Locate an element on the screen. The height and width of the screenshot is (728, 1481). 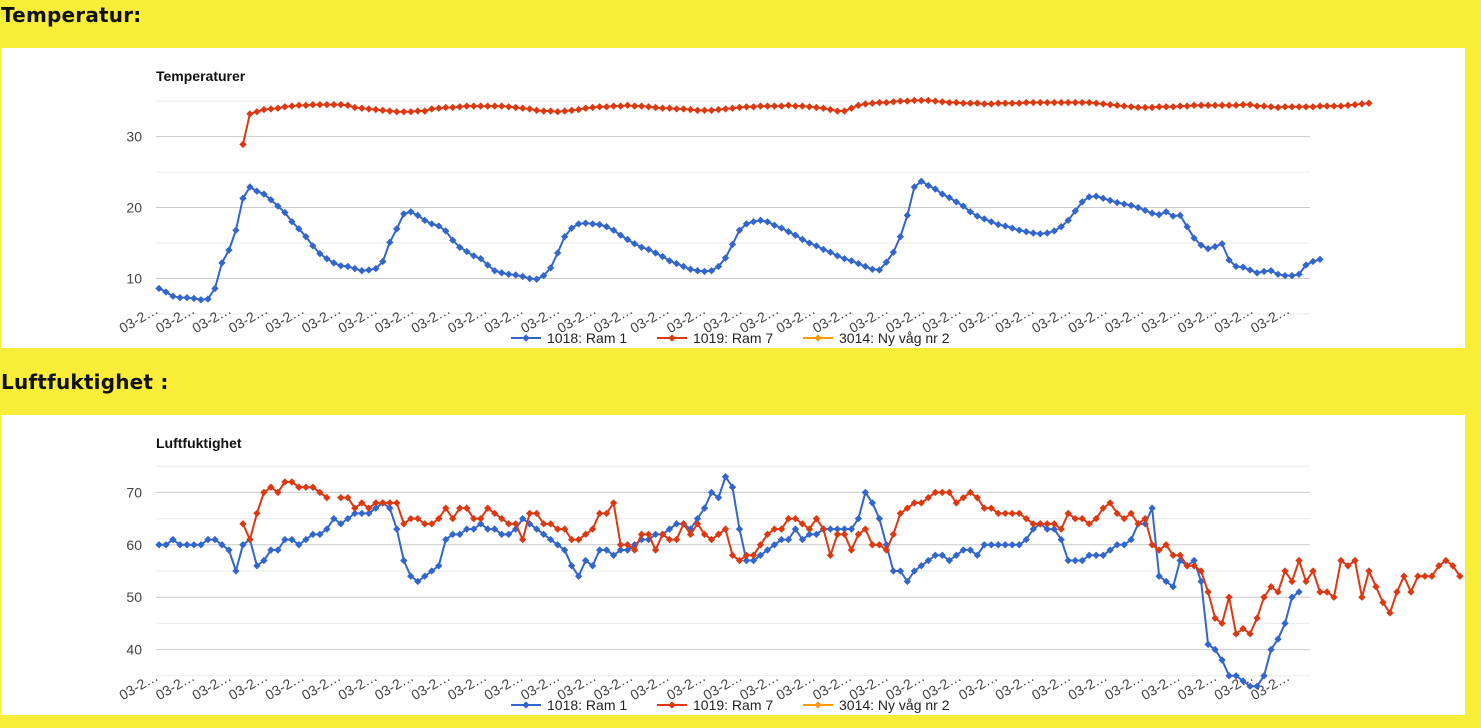
humidity-legend-item-3: 3014: Ny våg nr 2 is located at coordinates (876, 705).